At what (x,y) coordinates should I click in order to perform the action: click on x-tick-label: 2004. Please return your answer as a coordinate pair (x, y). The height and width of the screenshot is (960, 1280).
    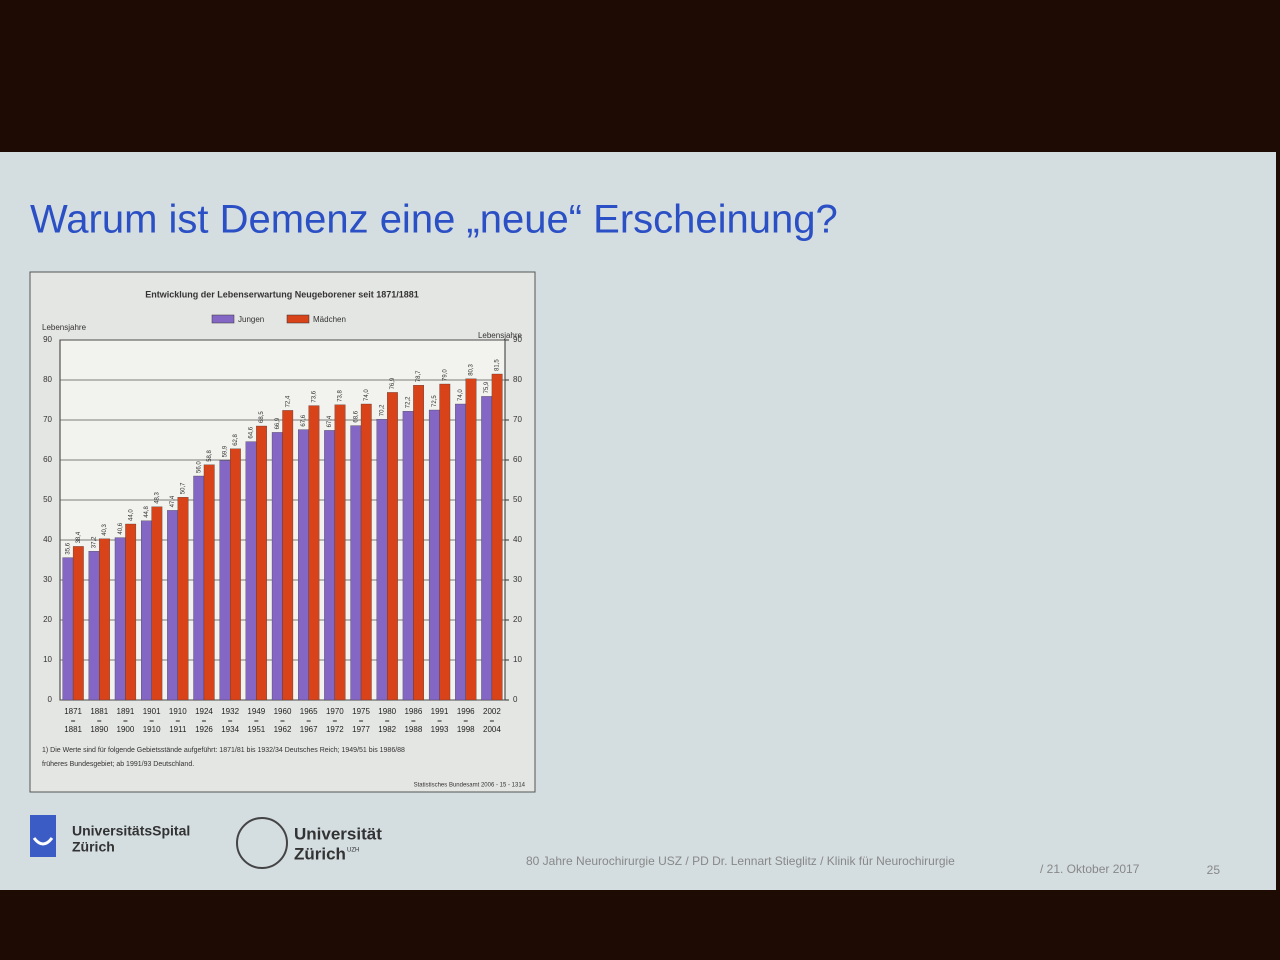
    Looking at the image, I should click on (492, 729).